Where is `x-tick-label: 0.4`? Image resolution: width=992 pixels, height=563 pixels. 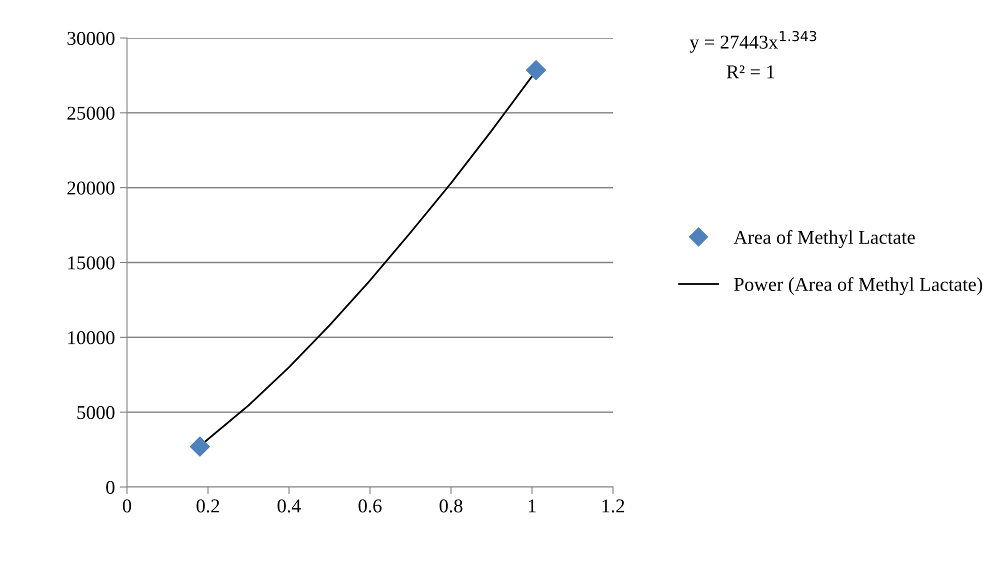 x-tick-label: 0.4 is located at coordinates (289, 506).